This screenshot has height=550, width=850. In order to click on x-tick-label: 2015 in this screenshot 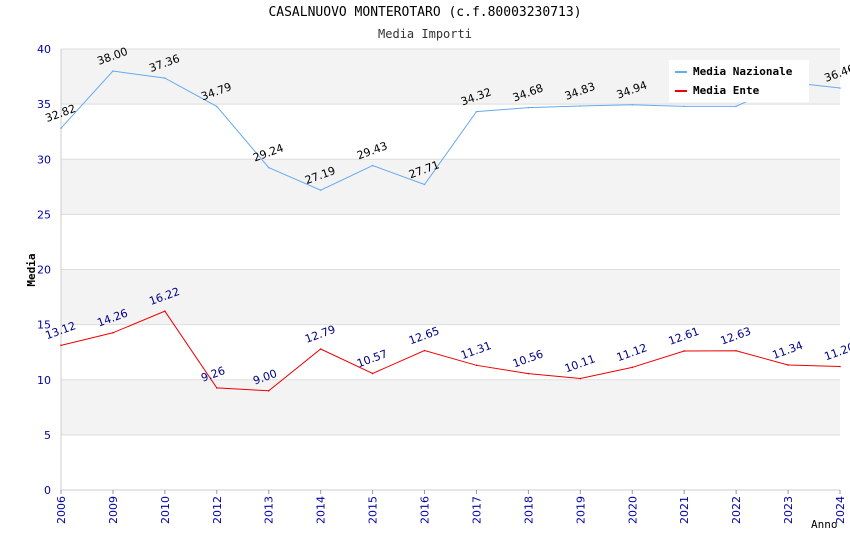, I will do `click(373, 510)`.